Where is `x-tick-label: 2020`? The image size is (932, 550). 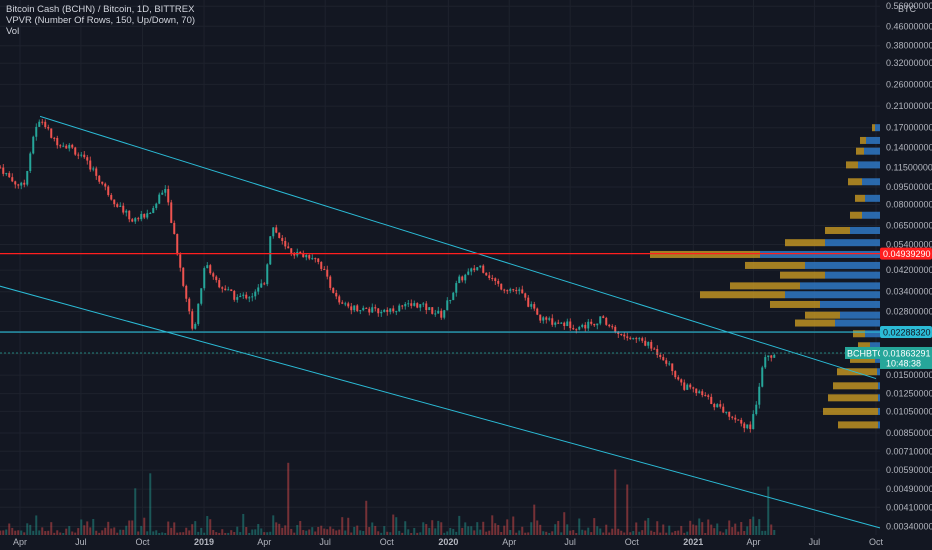
x-tick-label: 2020 is located at coordinates (448, 542).